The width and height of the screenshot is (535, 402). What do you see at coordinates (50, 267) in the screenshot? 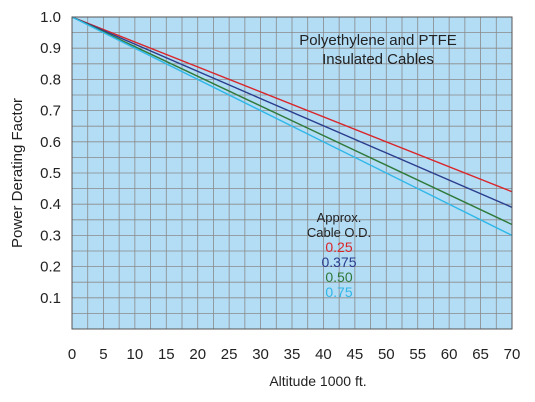
I see `y-tick-label: 0.2` at bounding box center [50, 267].